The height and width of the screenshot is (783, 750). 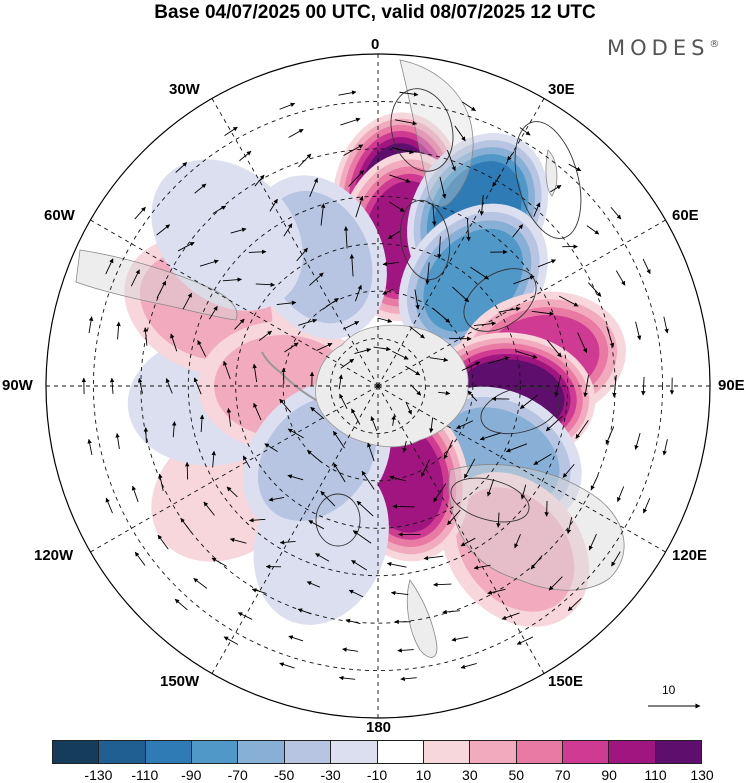 I want to click on colorbar-tick-label: 110, so click(x=655, y=775).